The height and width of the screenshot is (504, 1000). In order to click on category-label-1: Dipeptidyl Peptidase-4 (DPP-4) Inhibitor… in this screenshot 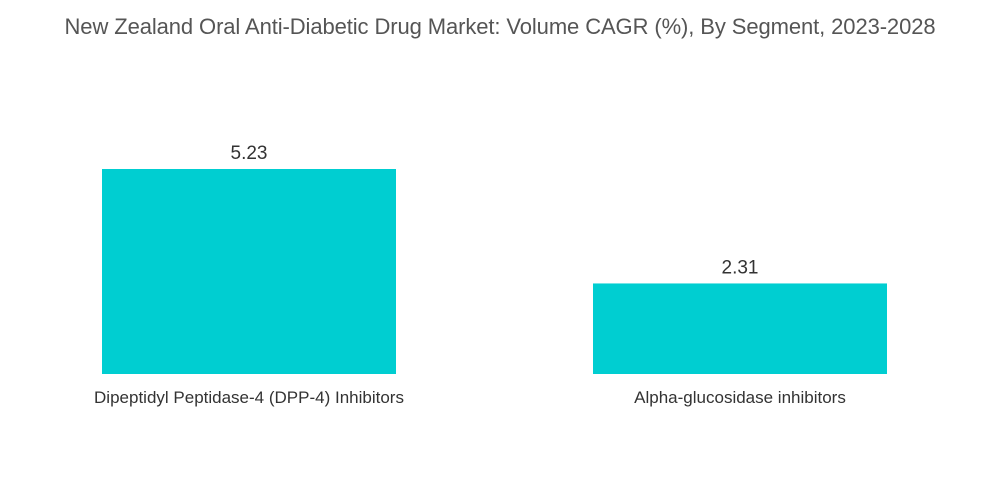, I will do `click(249, 397)`.